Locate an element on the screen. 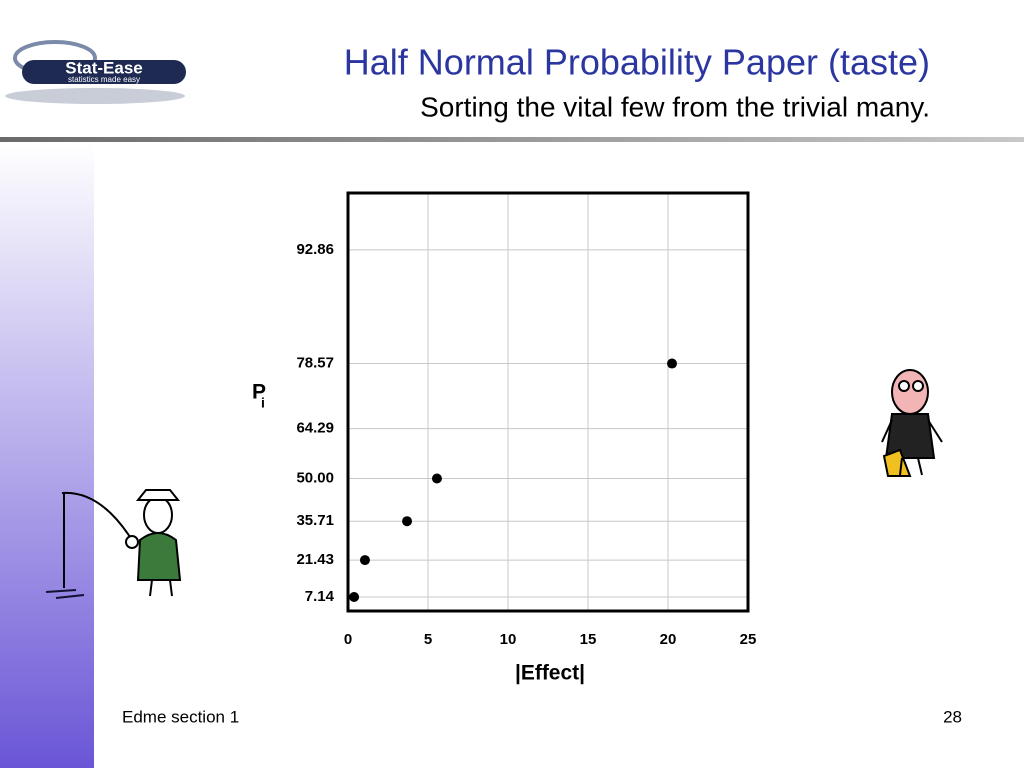  header-rule is located at coordinates (512, 139).